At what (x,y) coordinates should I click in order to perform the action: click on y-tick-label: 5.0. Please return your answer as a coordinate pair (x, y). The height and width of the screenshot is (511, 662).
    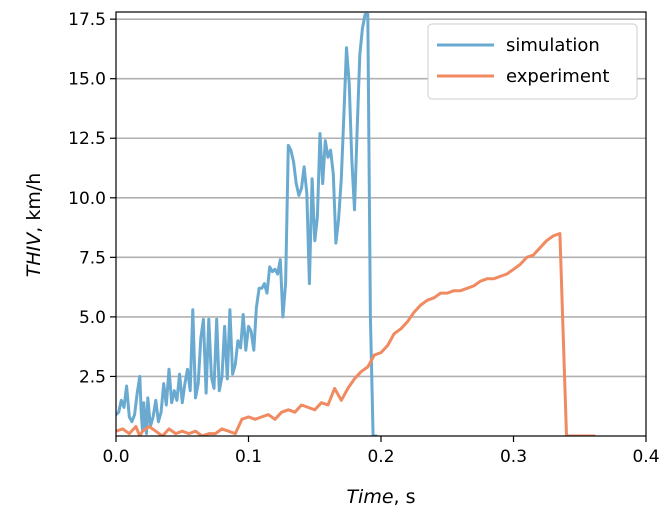
    Looking at the image, I should click on (92, 318).